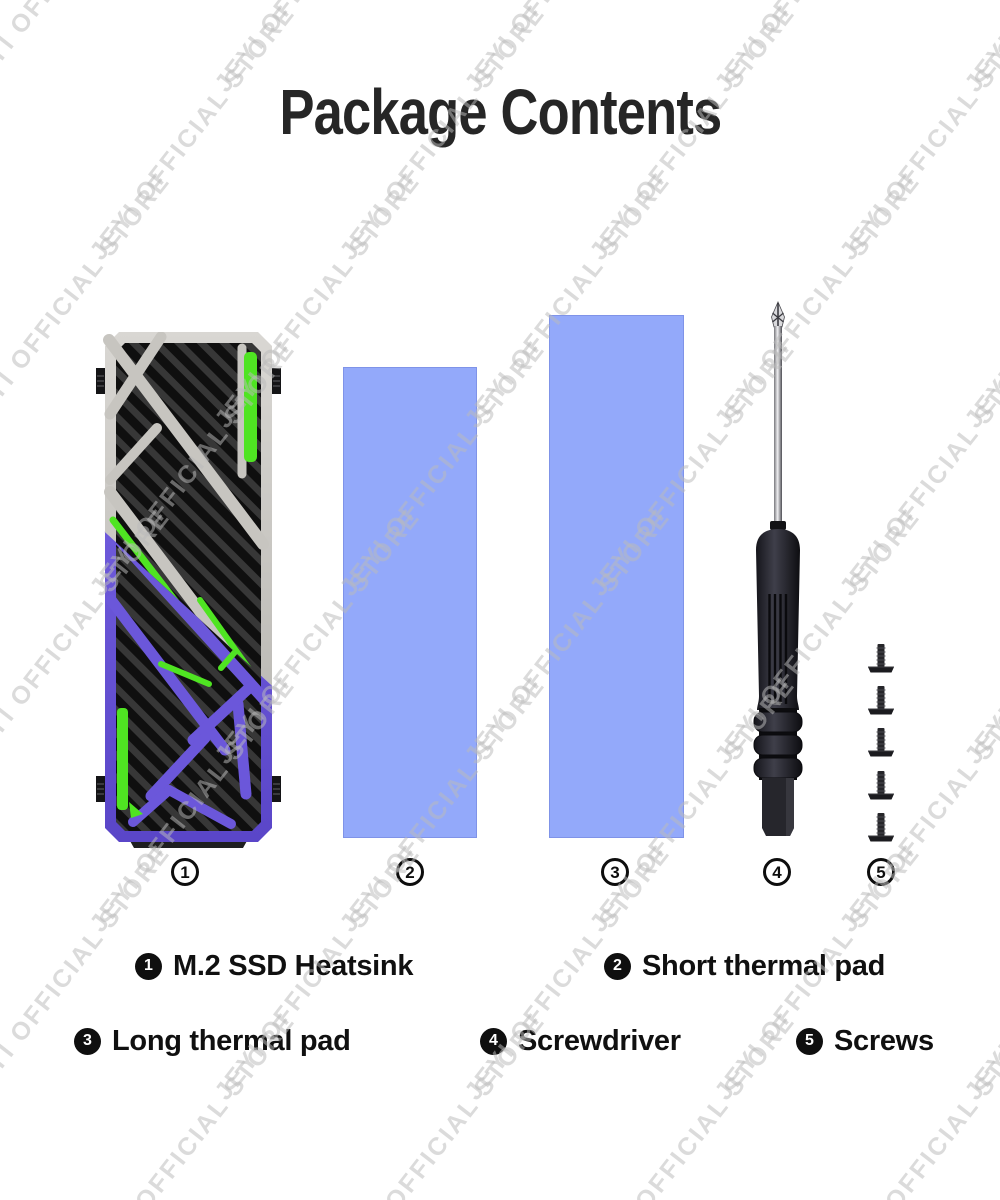  I want to click on page-title-wrap: Package Contents, so click(500, 112).